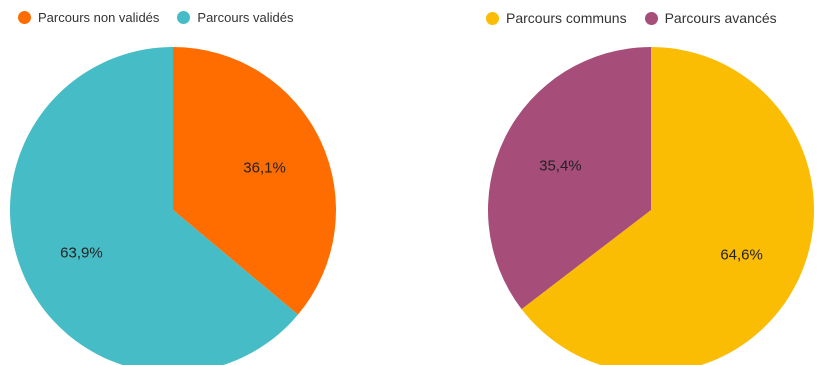 Image resolution: width=820 pixels, height=365 pixels. I want to click on pct-label-valides: 63,9%, so click(81, 253).